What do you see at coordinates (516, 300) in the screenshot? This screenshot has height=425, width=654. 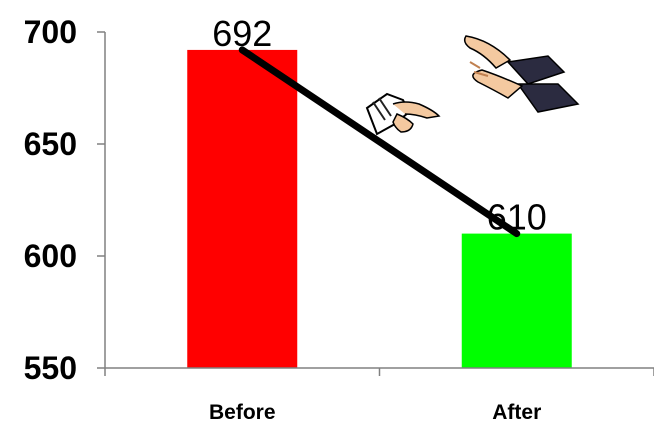 I see `bar-after` at bounding box center [516, 300].